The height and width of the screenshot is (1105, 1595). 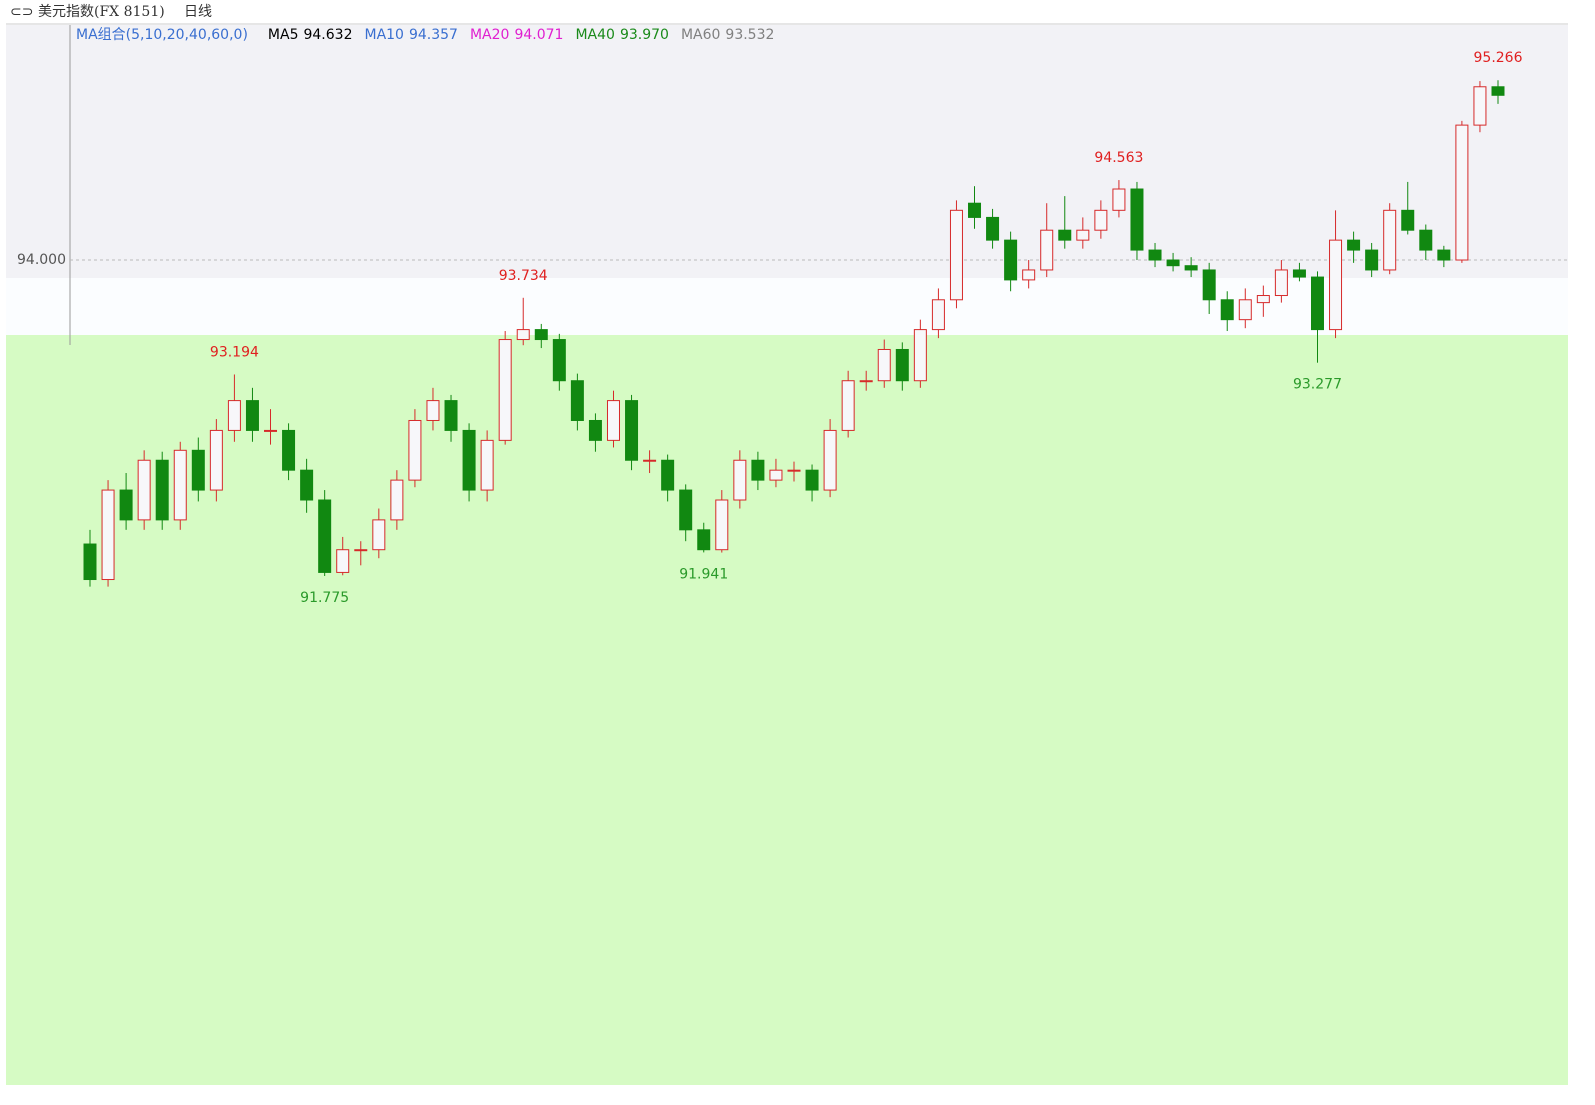 I want to click on ma-name: MA5, so click(x=283, y=35).